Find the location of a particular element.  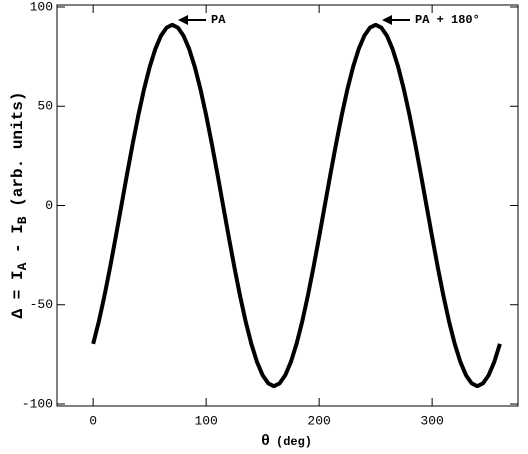

x-label: θ is located at coordinates (265, 441).